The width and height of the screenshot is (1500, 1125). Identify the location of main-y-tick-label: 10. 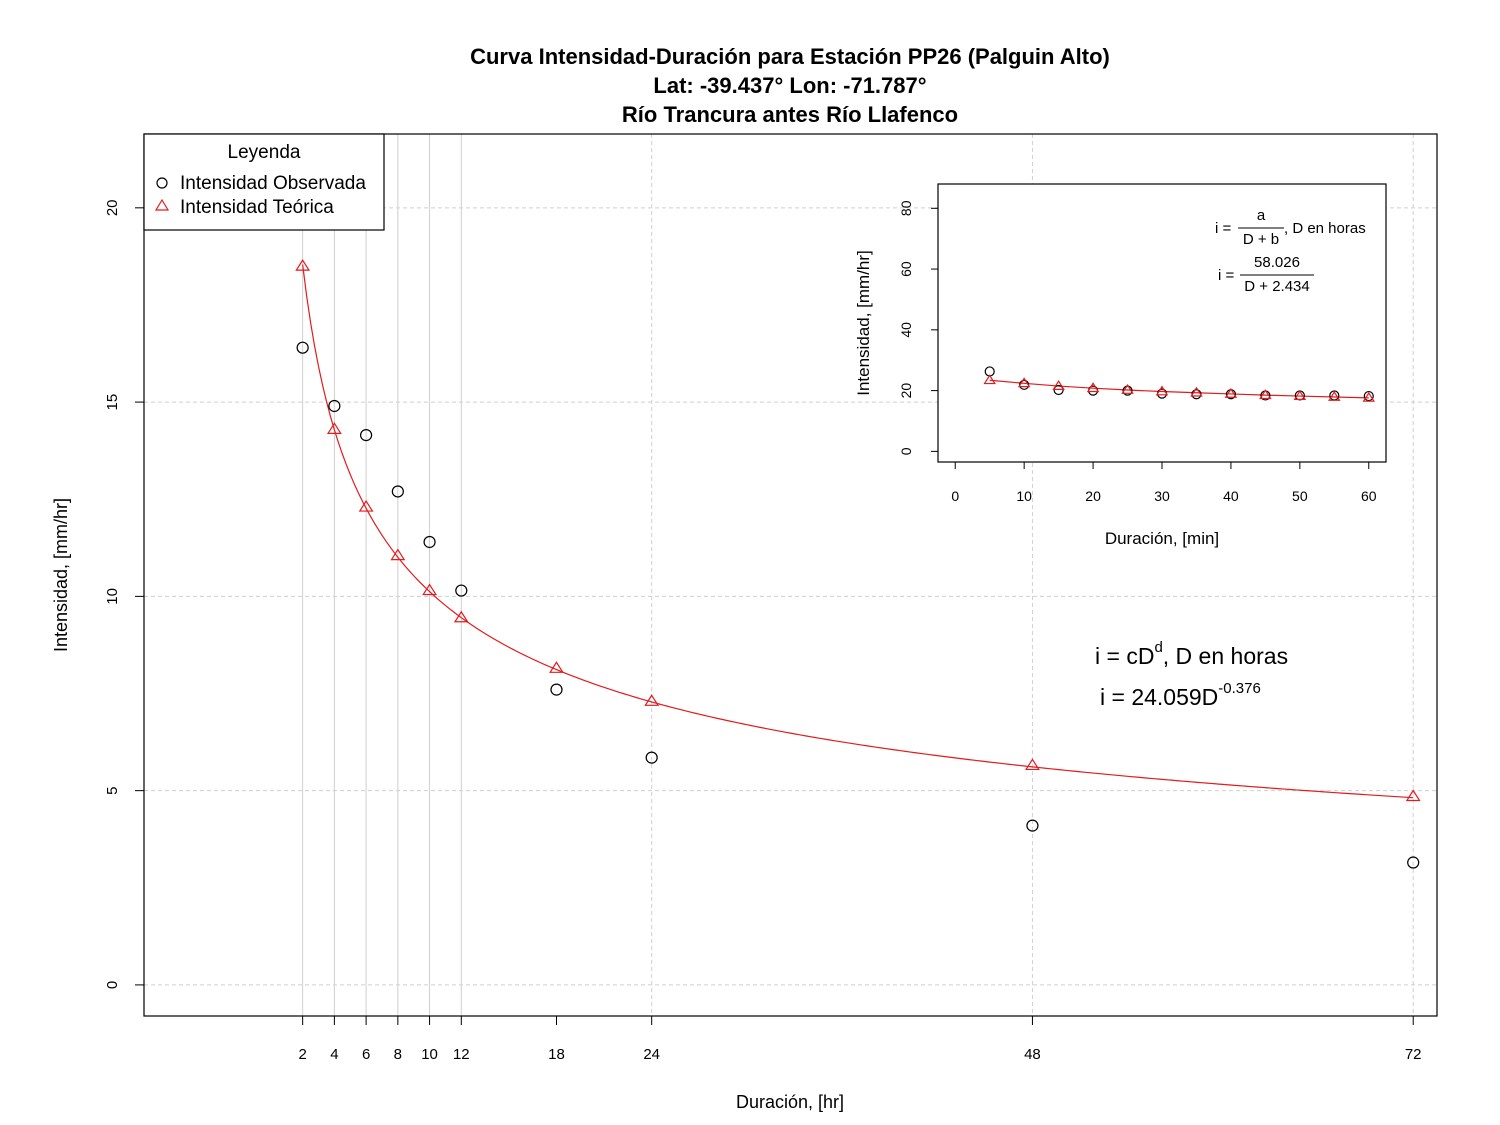
(112, 596).